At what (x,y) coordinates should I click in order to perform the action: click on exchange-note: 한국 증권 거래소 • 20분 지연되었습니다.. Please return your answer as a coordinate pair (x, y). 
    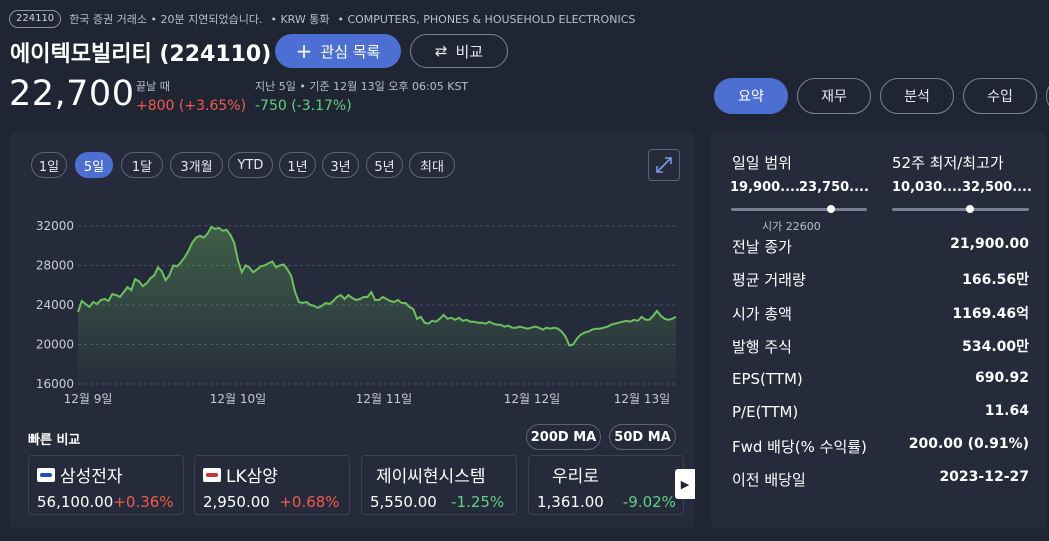
    Looking at the image, I should click on (166, 19).